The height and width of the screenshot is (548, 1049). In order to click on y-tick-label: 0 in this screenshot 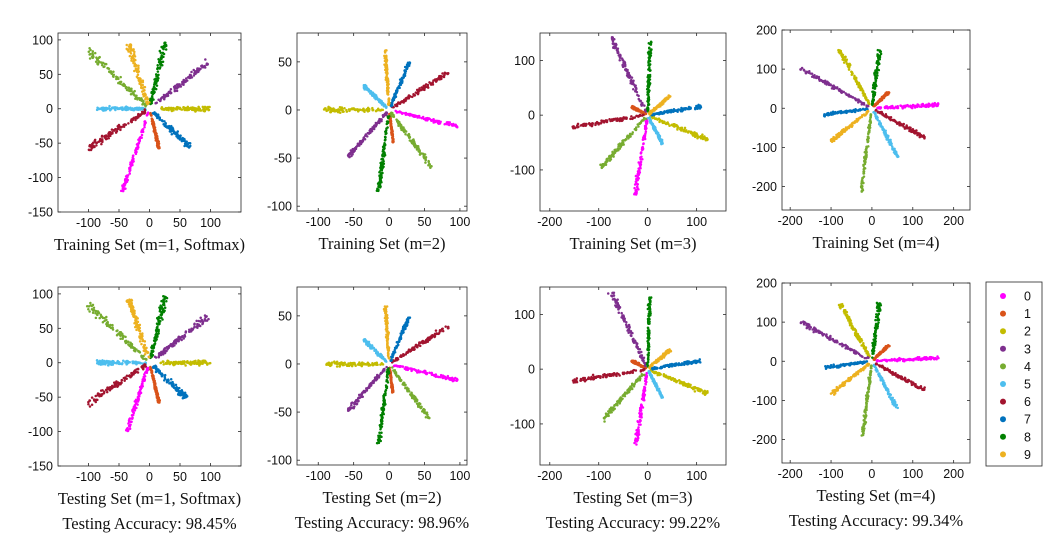, I will do `click(49, 109)`.